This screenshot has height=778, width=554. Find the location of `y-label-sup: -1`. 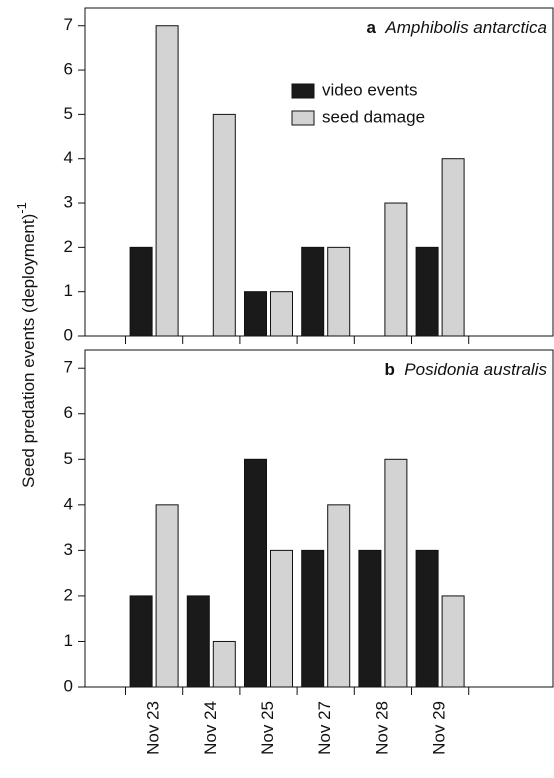

y-label-sup: -1 is located at coordinates (21, 208).